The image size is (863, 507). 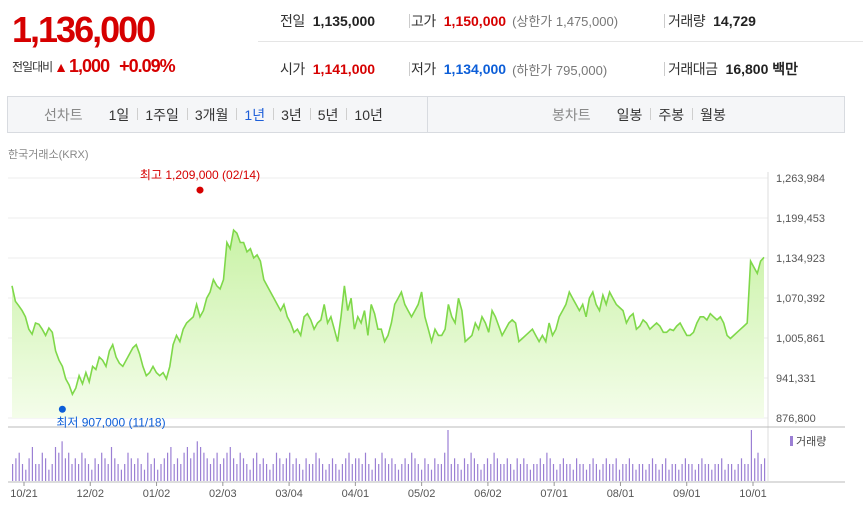 I want to click on candle-chart-tabs: 봉차트 일봉 주봉 월봉, so click(x=581, y=114).